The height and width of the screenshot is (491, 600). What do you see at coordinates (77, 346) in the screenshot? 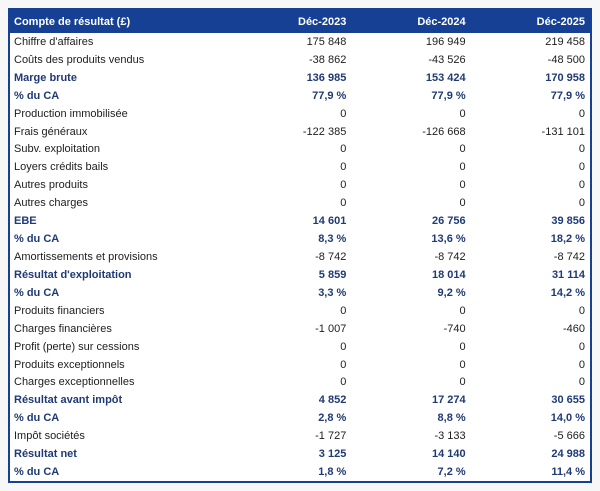
I see `row-label: Profit (perte) sur cessions` at bounding box center [77, 346].